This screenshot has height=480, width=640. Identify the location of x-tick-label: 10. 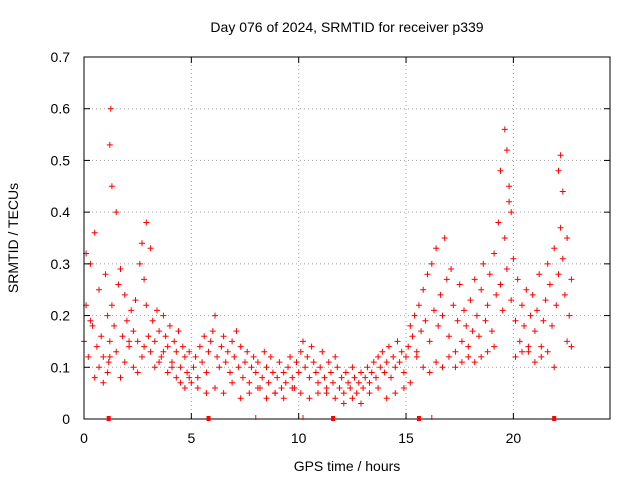
(299, 438).